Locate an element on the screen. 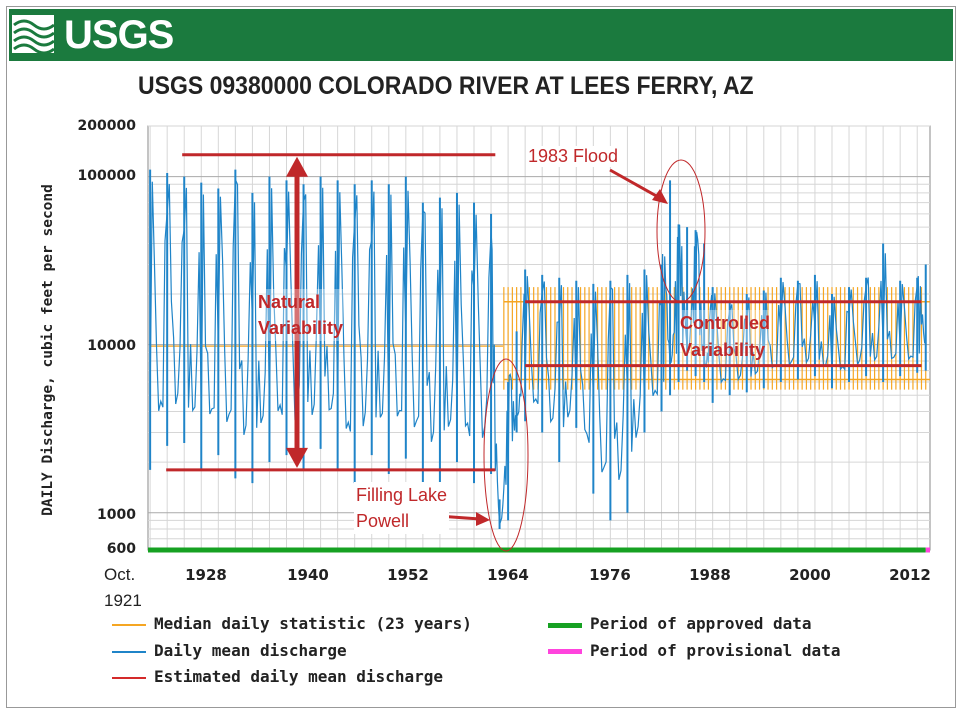 Image resolution: width=960 pixels, height=720 pixels. usgs-wave-icon is located at coordinates (33, 35).